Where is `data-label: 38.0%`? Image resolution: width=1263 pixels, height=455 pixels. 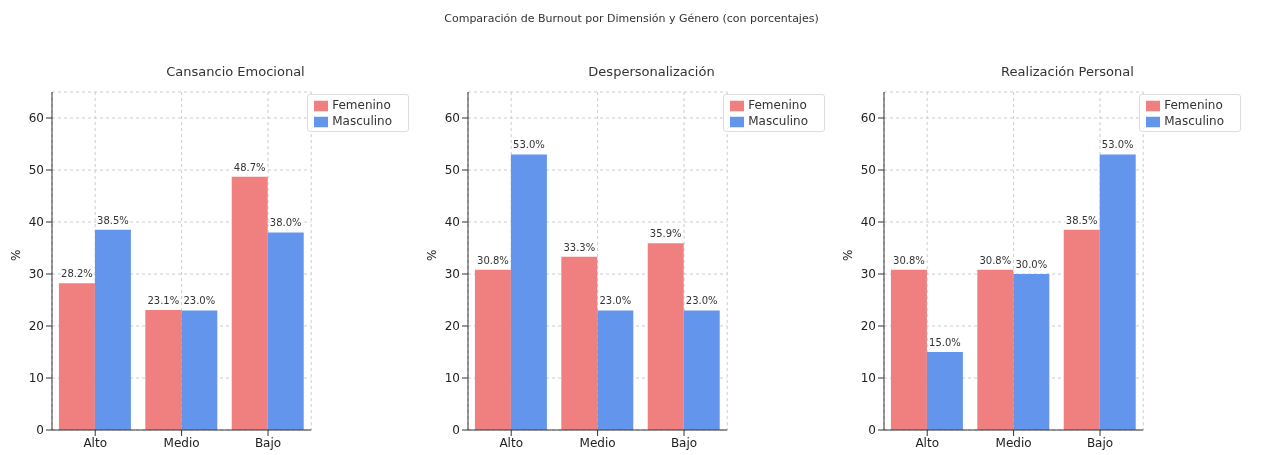 data-label: 38.0% is located at coordinates (285, 223).